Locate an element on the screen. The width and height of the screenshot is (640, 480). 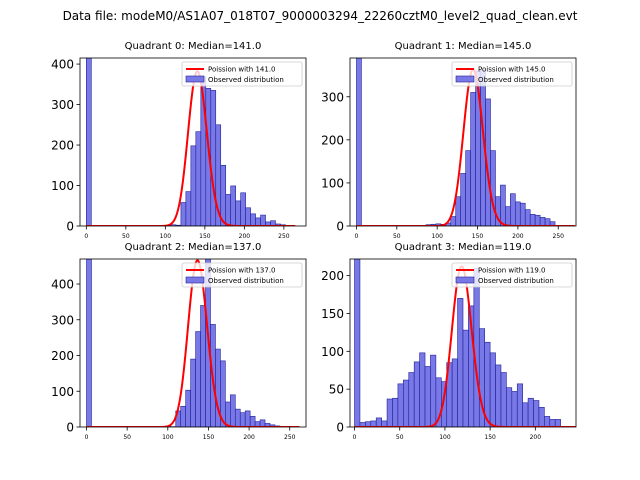
legend: Poission with 119.0 Observed distribution is located at coordinates (512, 275).